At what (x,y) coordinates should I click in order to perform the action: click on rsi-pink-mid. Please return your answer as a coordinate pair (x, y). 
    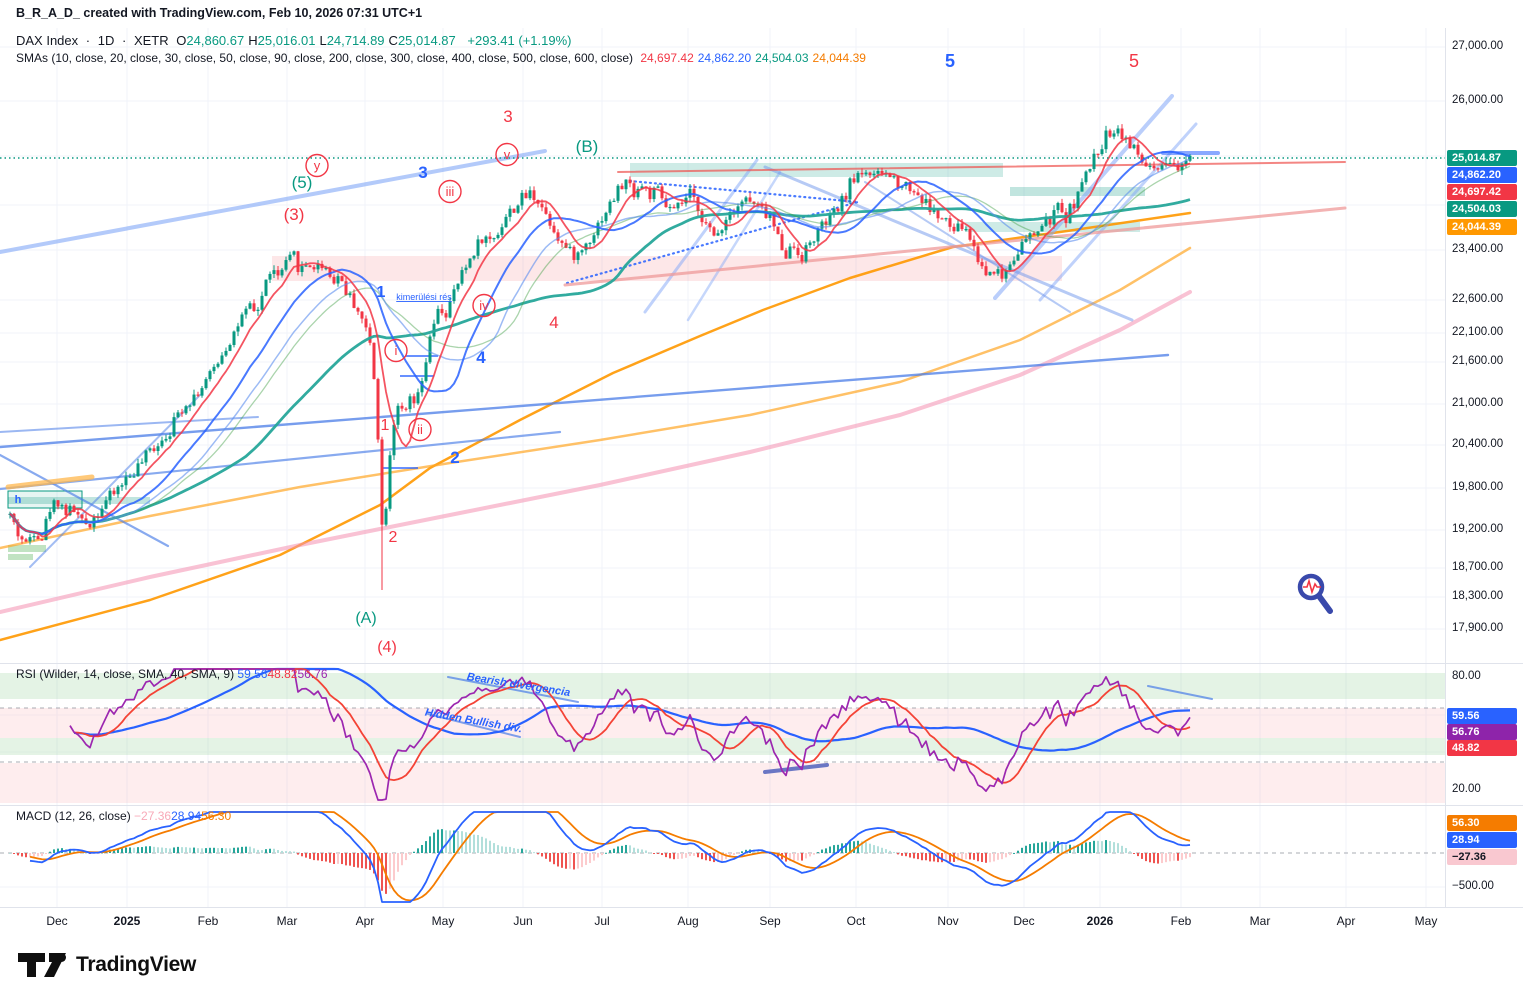
    Looking at the image, I should click on (722, 723).